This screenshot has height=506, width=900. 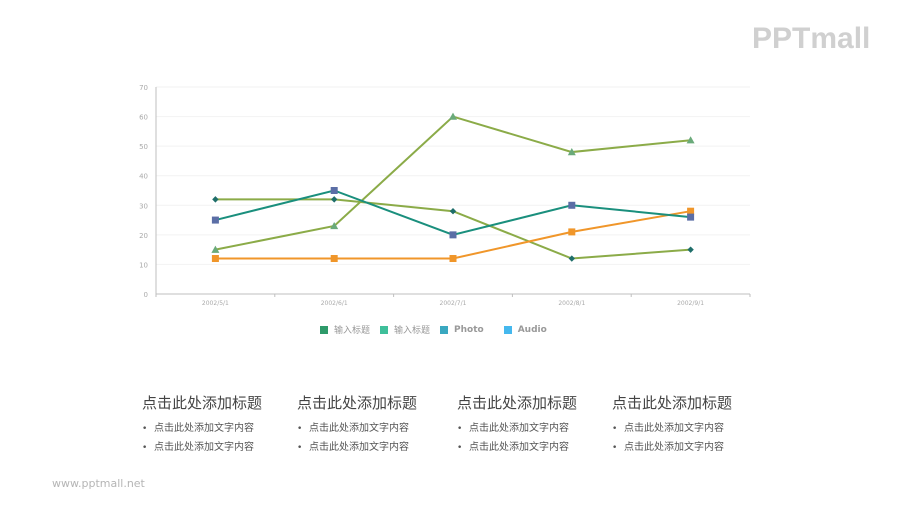 I want to click on y-tick-label: 10, so click(x=143, y=265).